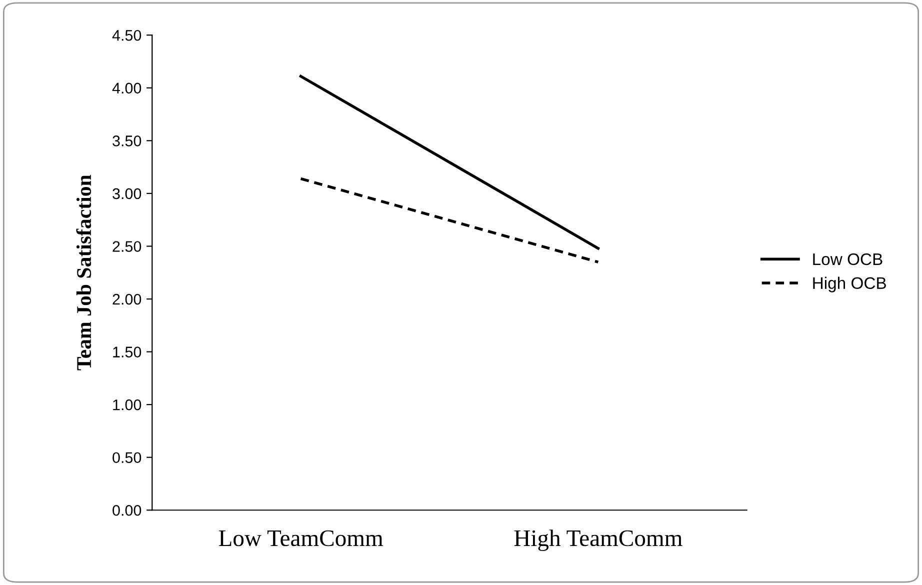  What do you see at coordinates (127, 299) in the screenshot?
I see `y-tick-label: 2.00` at bounding box center [127, 299].